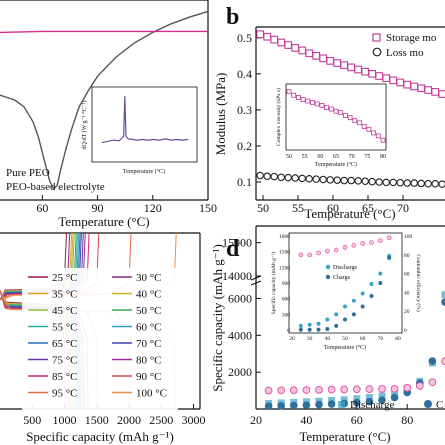  What do you see at coordinates (405, 53) in the screenshot?
I see `panel-b-legend-loss: Loss mo` at bounding box center [405, 53].